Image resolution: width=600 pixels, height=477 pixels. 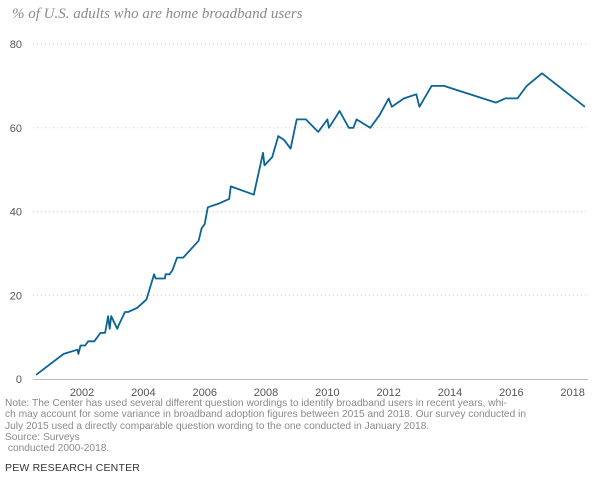 I want to click on y-tick-label: 0, so click(x=19, y=380).